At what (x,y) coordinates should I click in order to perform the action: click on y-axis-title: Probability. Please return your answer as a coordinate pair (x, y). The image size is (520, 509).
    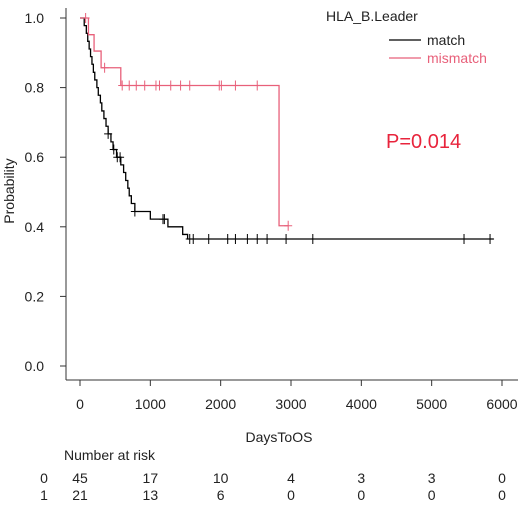
    Looking at the image, I should click on (9, 190).